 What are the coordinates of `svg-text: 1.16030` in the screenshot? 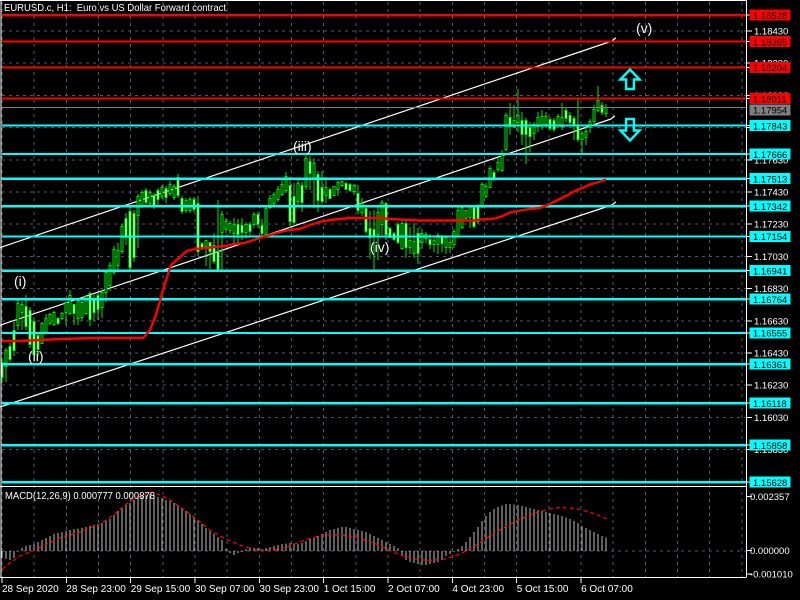 It's located at (771, 418).